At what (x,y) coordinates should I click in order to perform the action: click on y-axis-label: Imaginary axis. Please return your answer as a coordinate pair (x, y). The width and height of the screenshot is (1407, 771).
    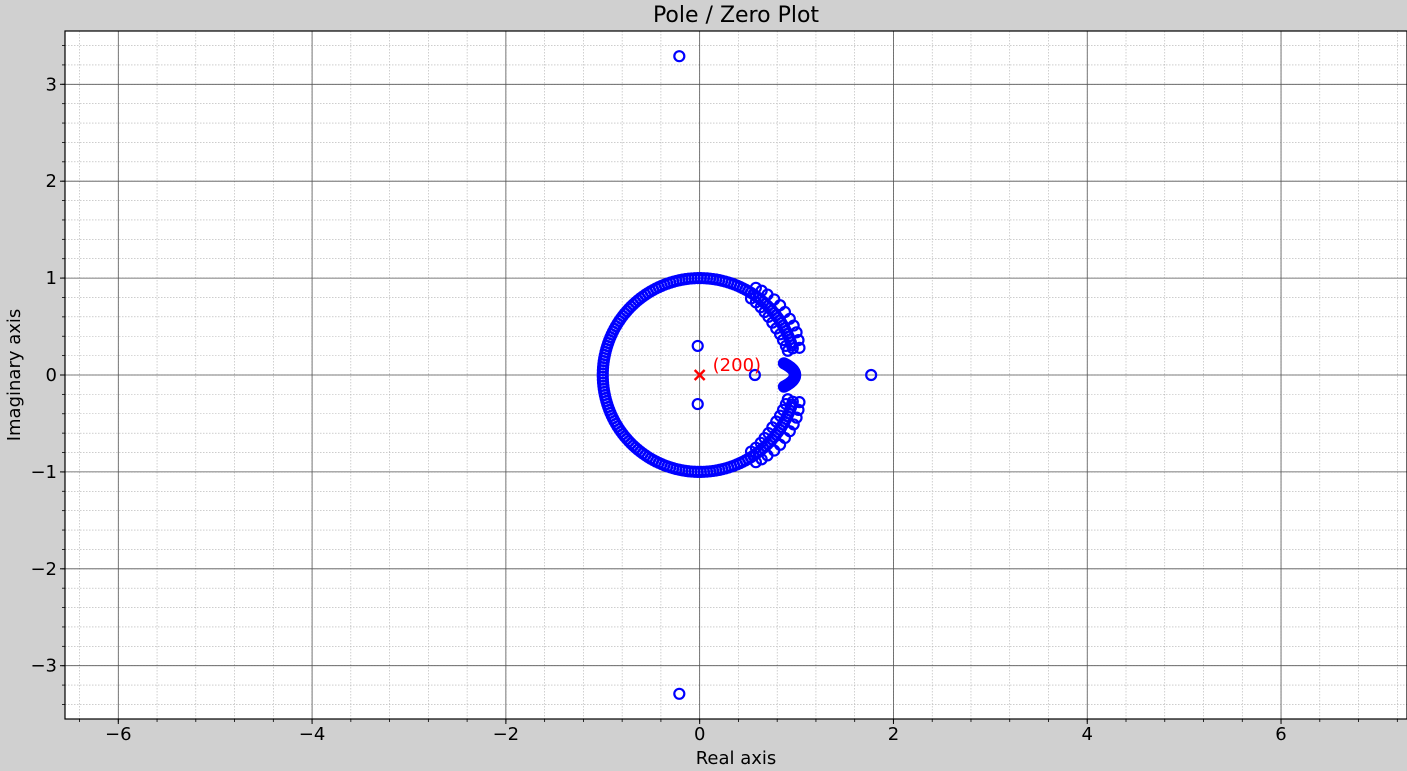
    Looking at the image, I should click on (14, 375).